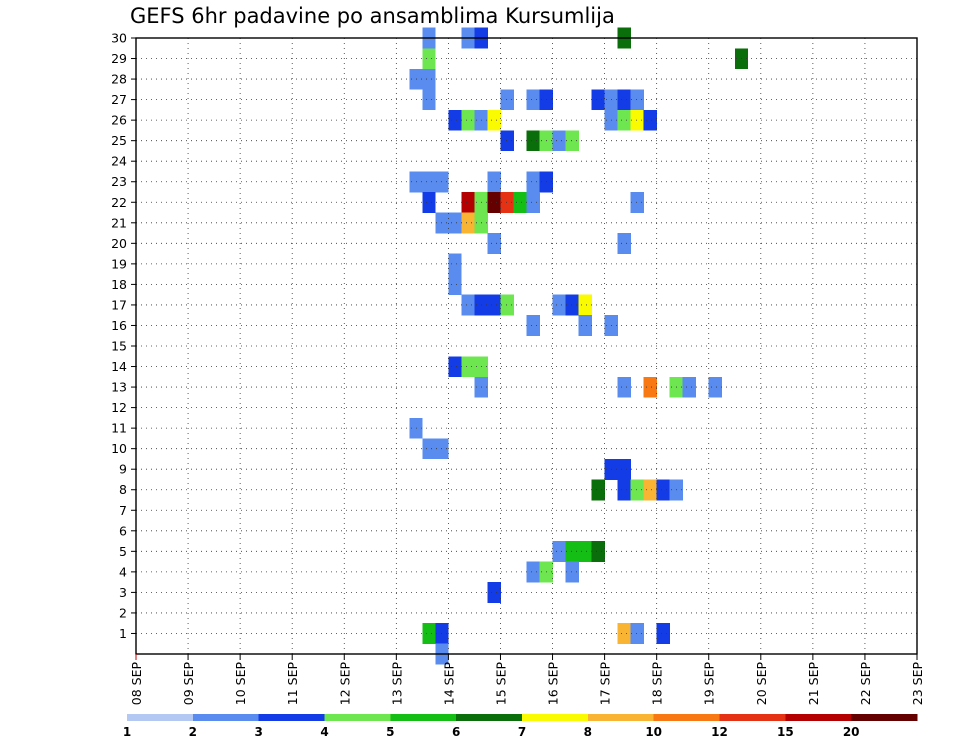  I want to click on x-tick-label: 20 SEP, so click(761, 684).